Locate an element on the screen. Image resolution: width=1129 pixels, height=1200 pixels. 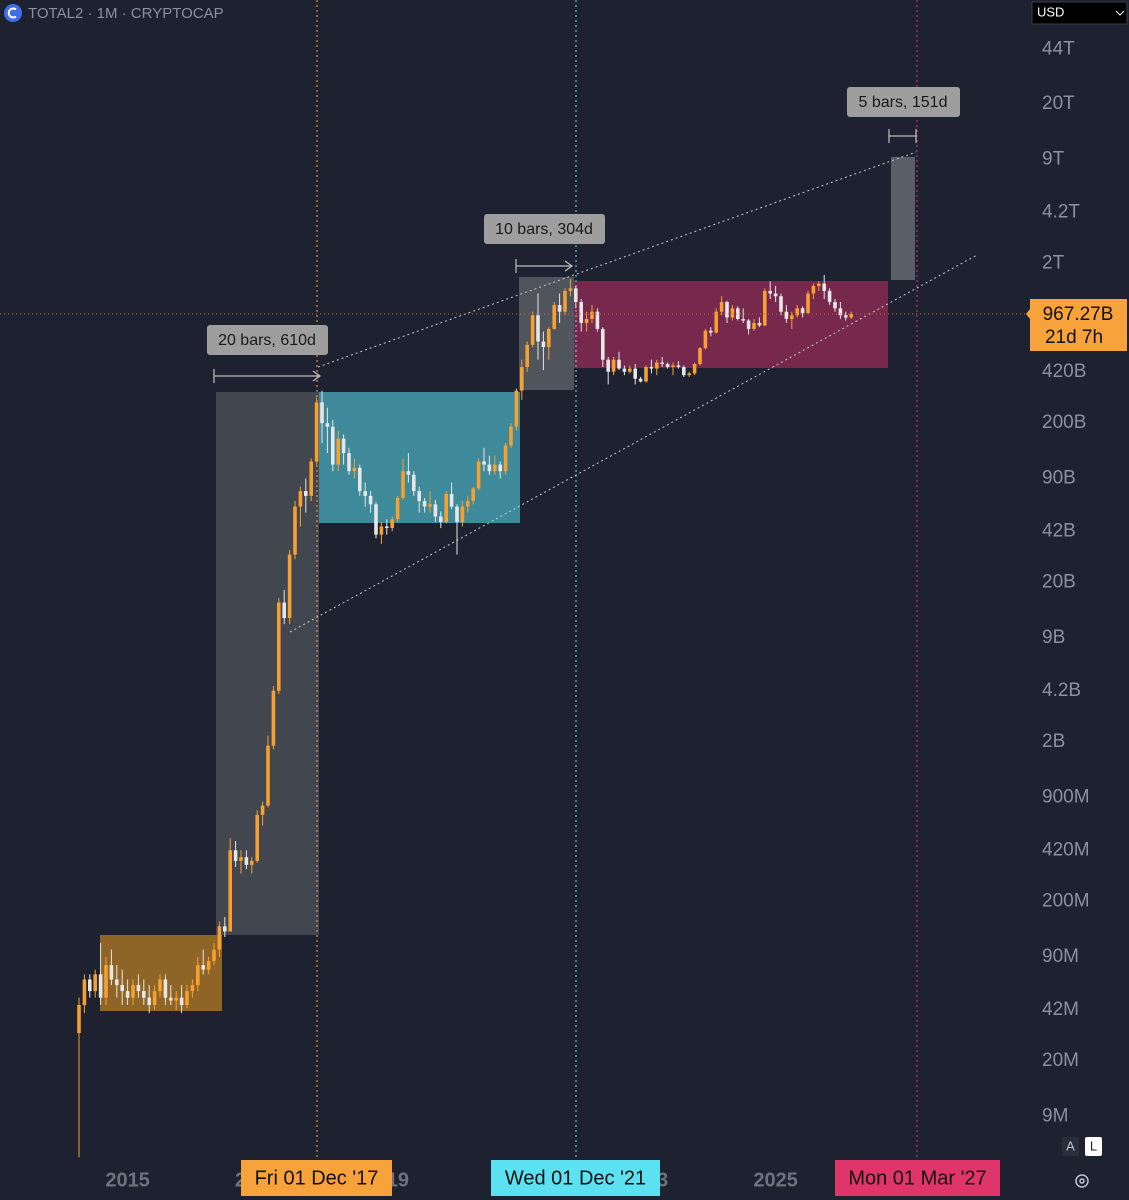
trend-line is located at coordinates (617, 259).